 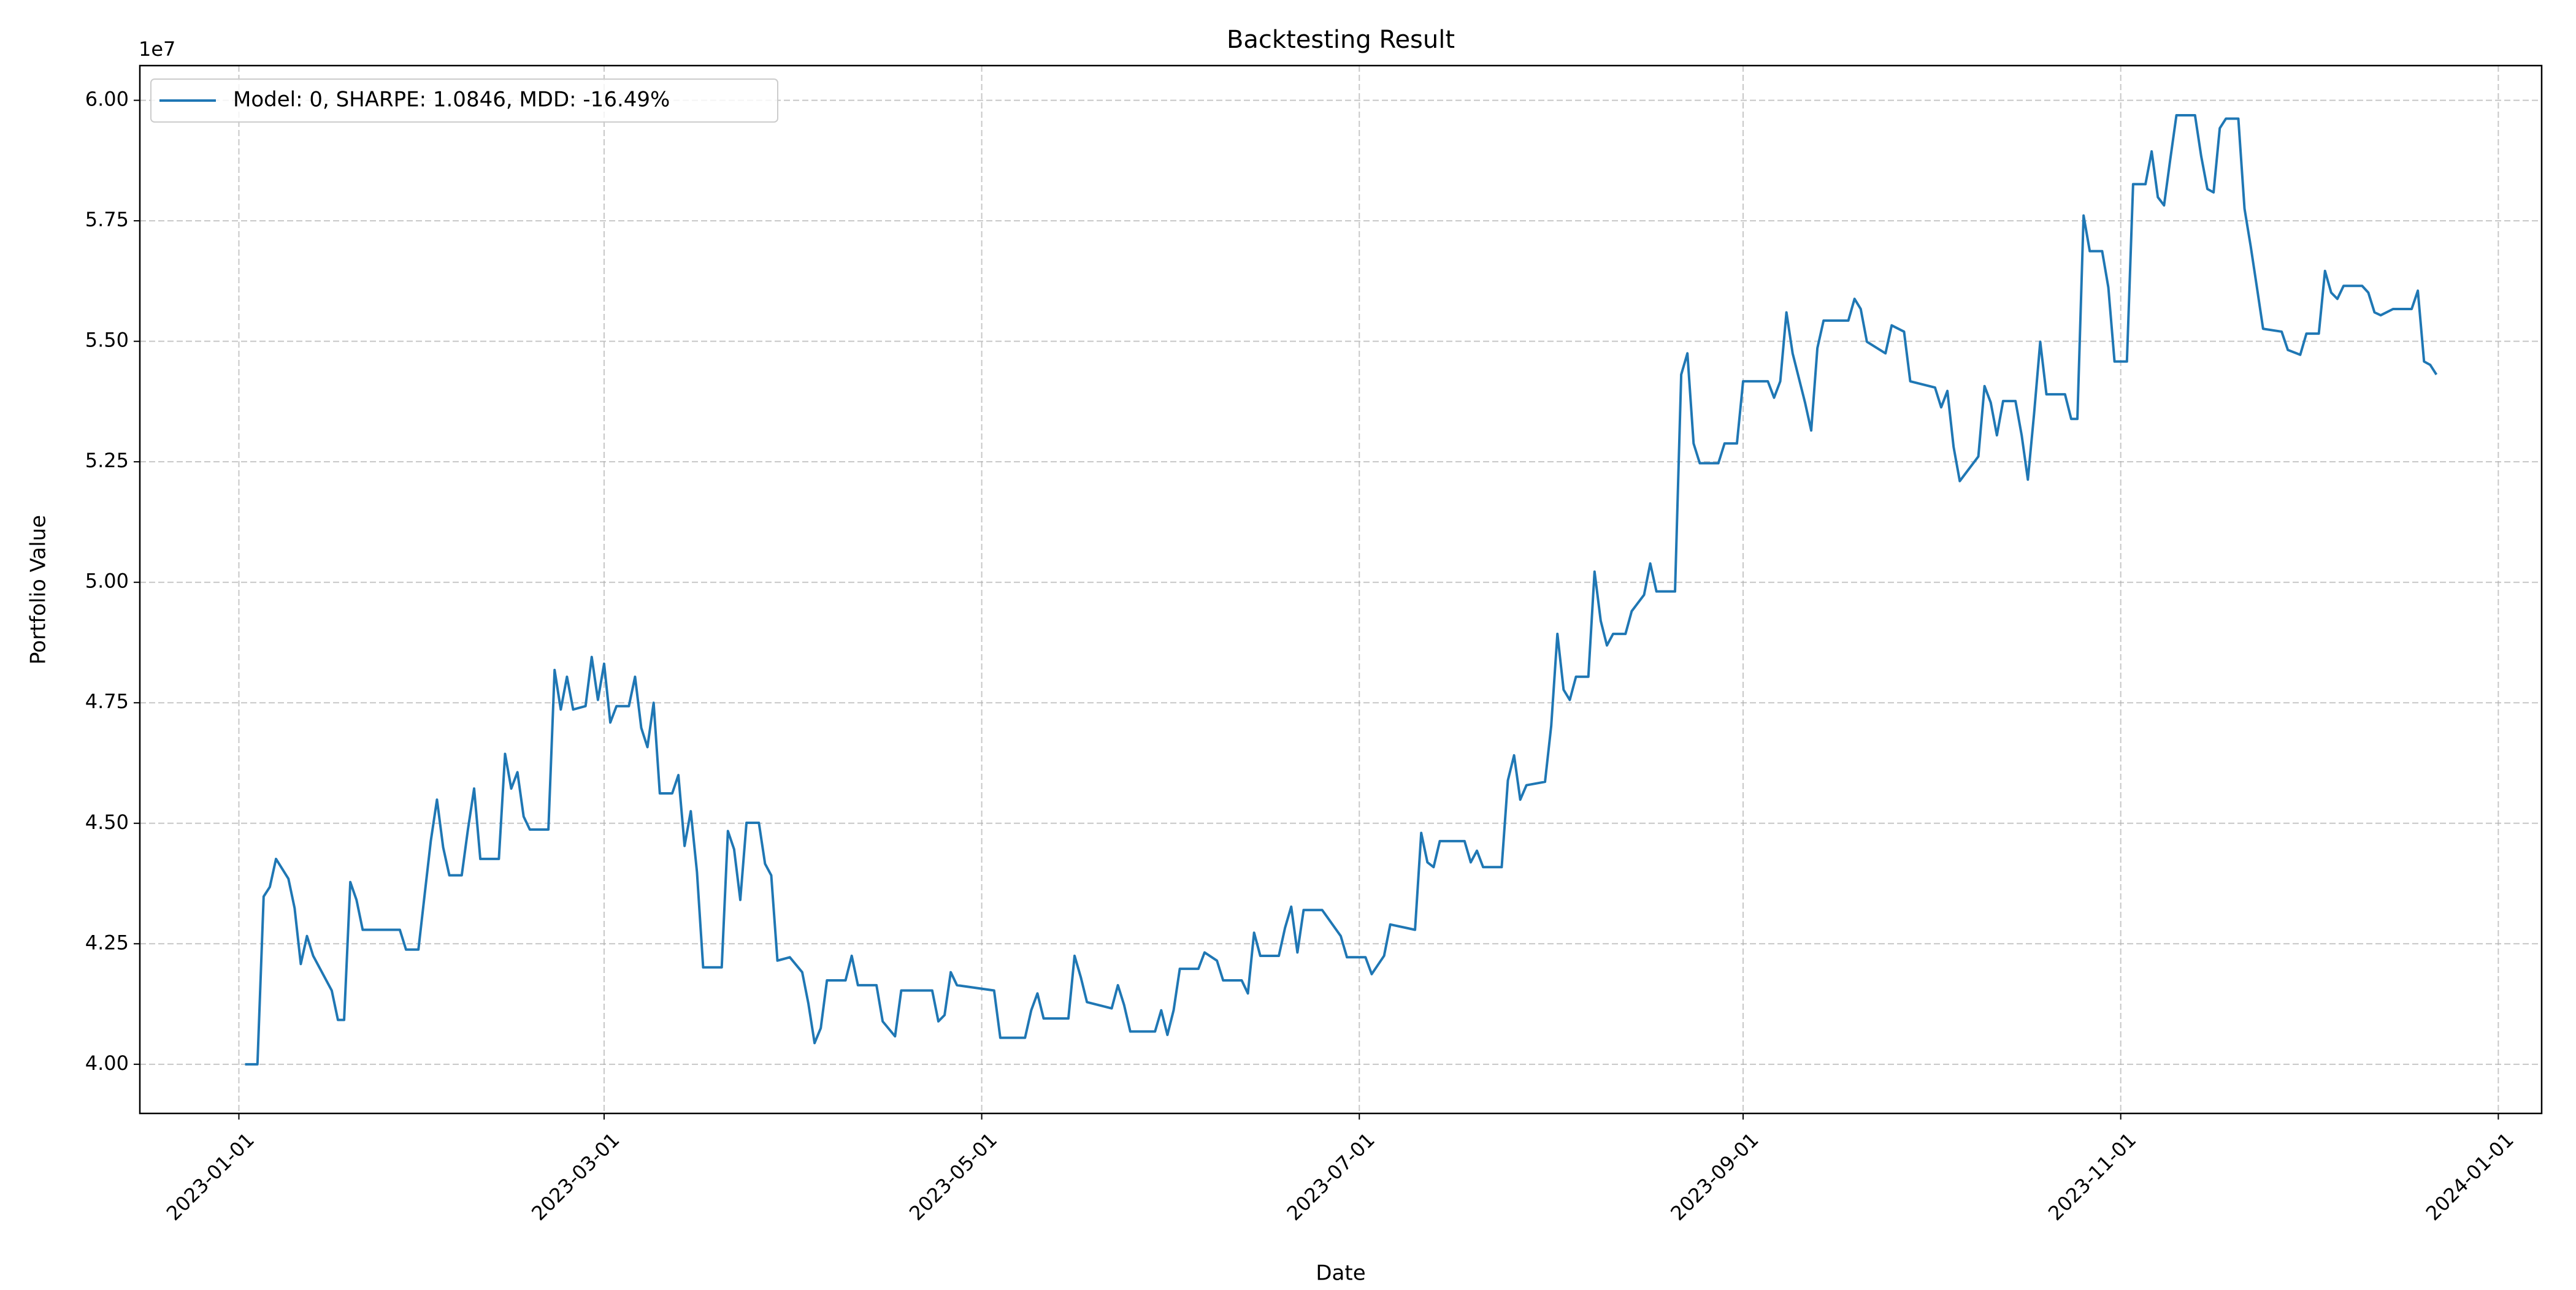 I want to click on y-tick-label: 5.75, so click(x=107, y=219).